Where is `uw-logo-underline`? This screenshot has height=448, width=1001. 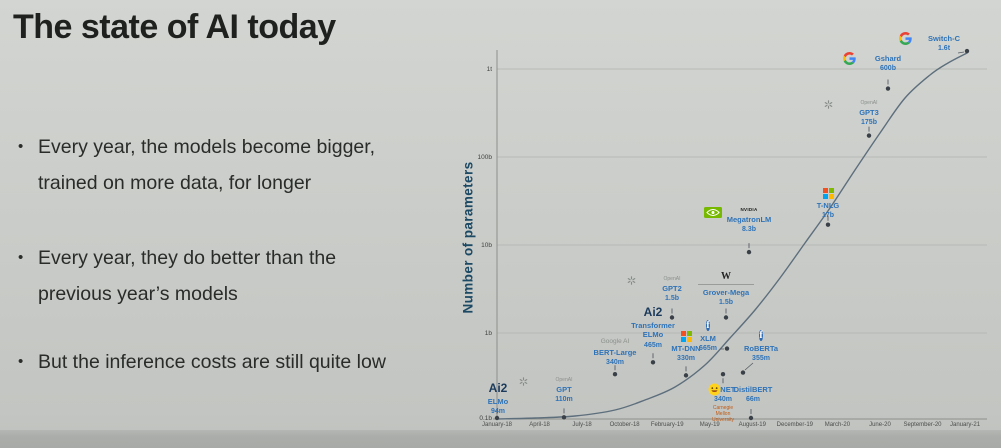
uw-logo-underline is located at coordinates (726, 284).